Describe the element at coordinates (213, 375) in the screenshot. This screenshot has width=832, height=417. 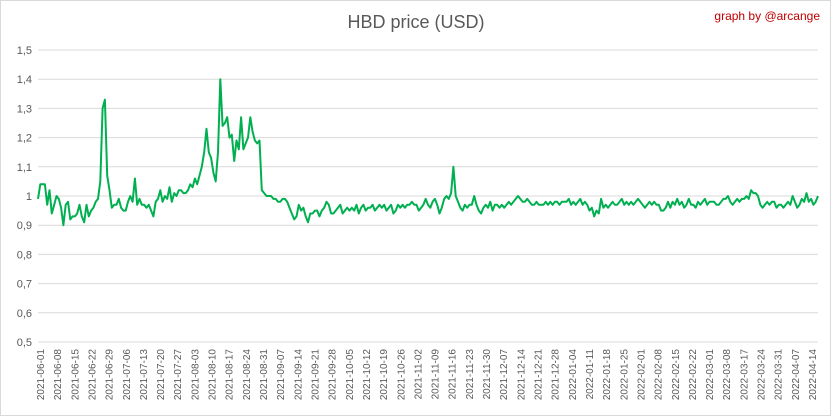
I see `x-tick-label: 2021-08-10` at that location.